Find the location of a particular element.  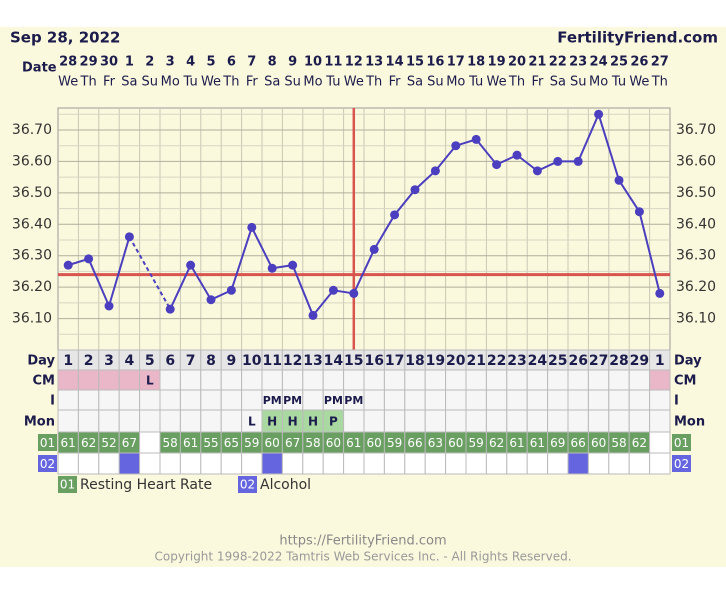

cell-text: 27 is located at coordinates (598, 361).